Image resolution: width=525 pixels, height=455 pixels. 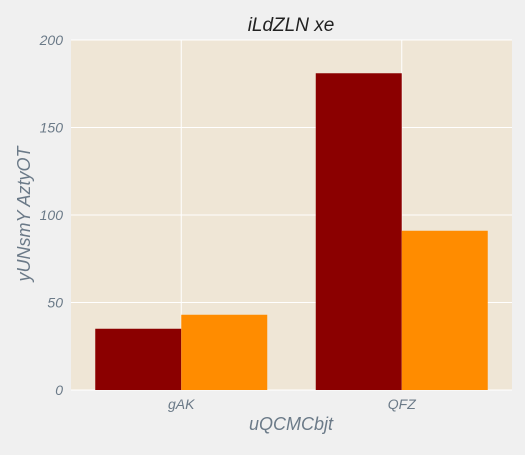 What do you see at coordinates (51, 40) in the screenshot?
I see `y-tick-label: 200` at bounding box center [51, 40].